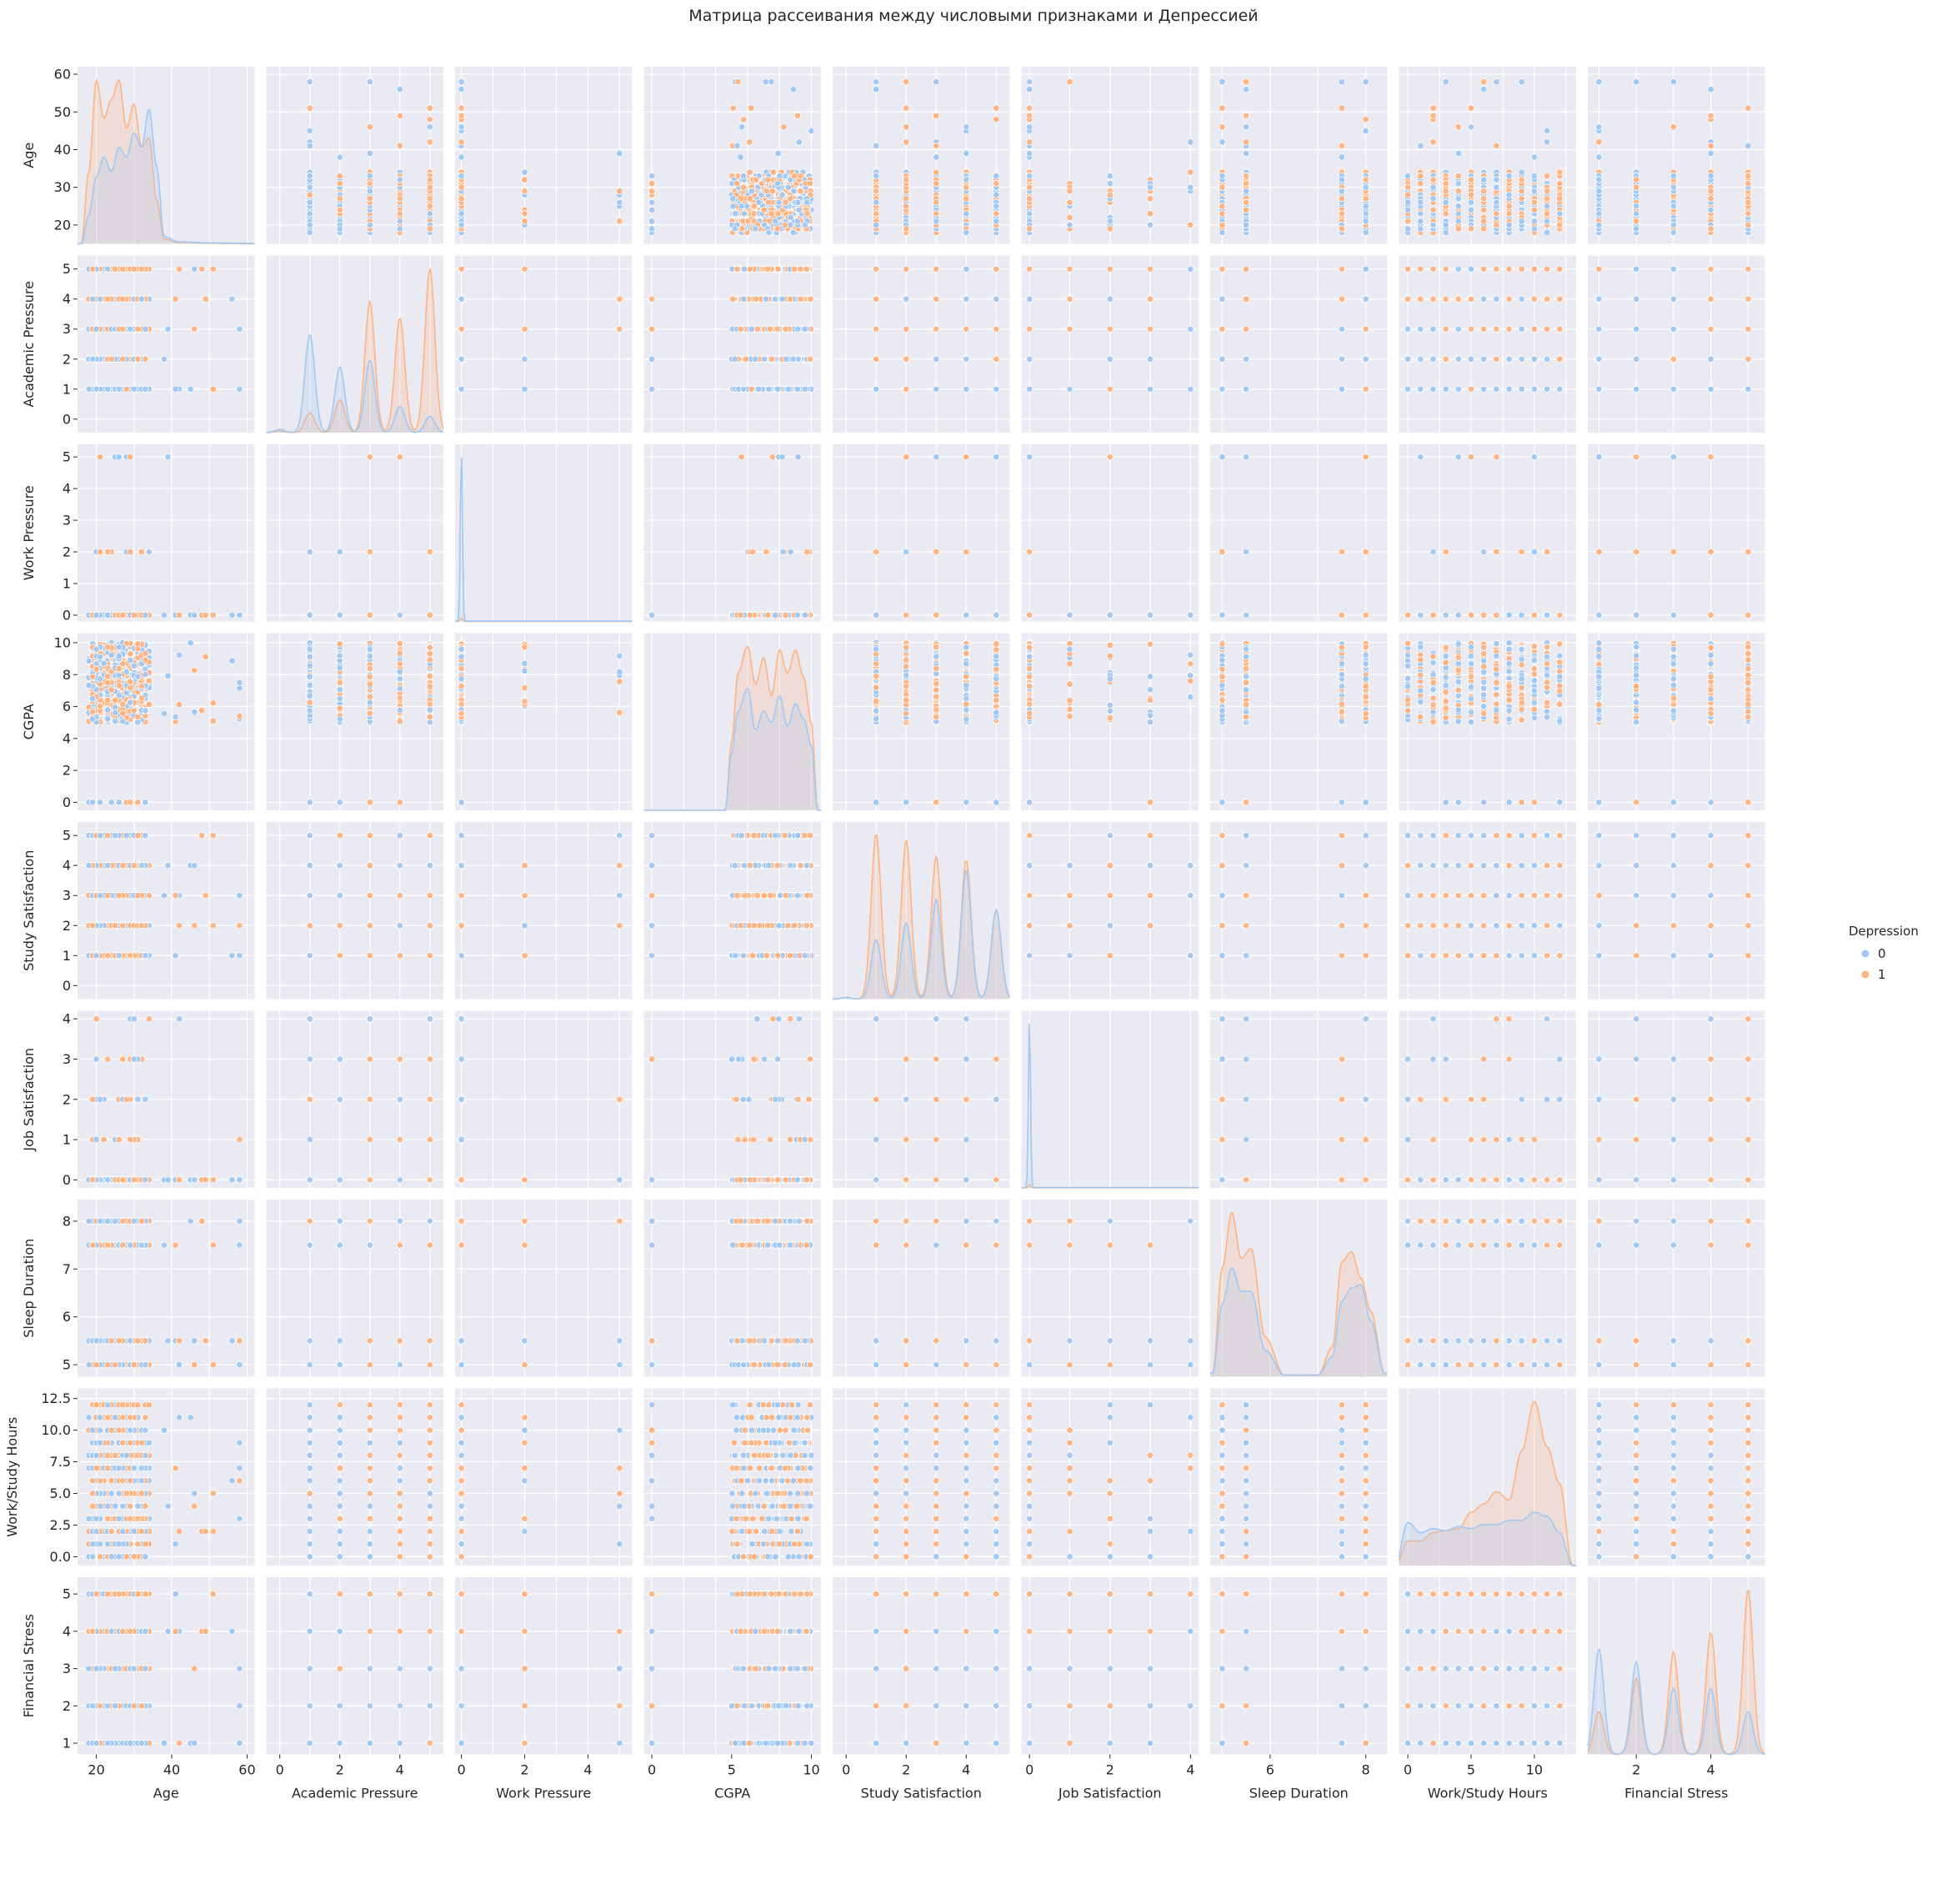 The width and height of the screenshot is (1947, 1904). I want to click on y-axis-label: Age, so click(29, 155).